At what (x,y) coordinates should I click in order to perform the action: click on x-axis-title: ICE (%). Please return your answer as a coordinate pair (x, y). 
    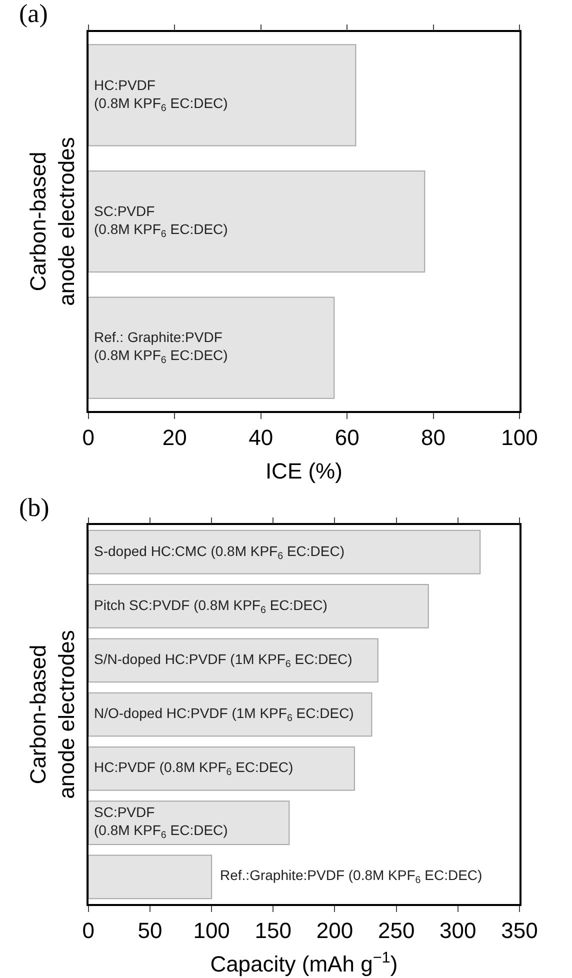
    Looking at the image, I should click on (303, 471).